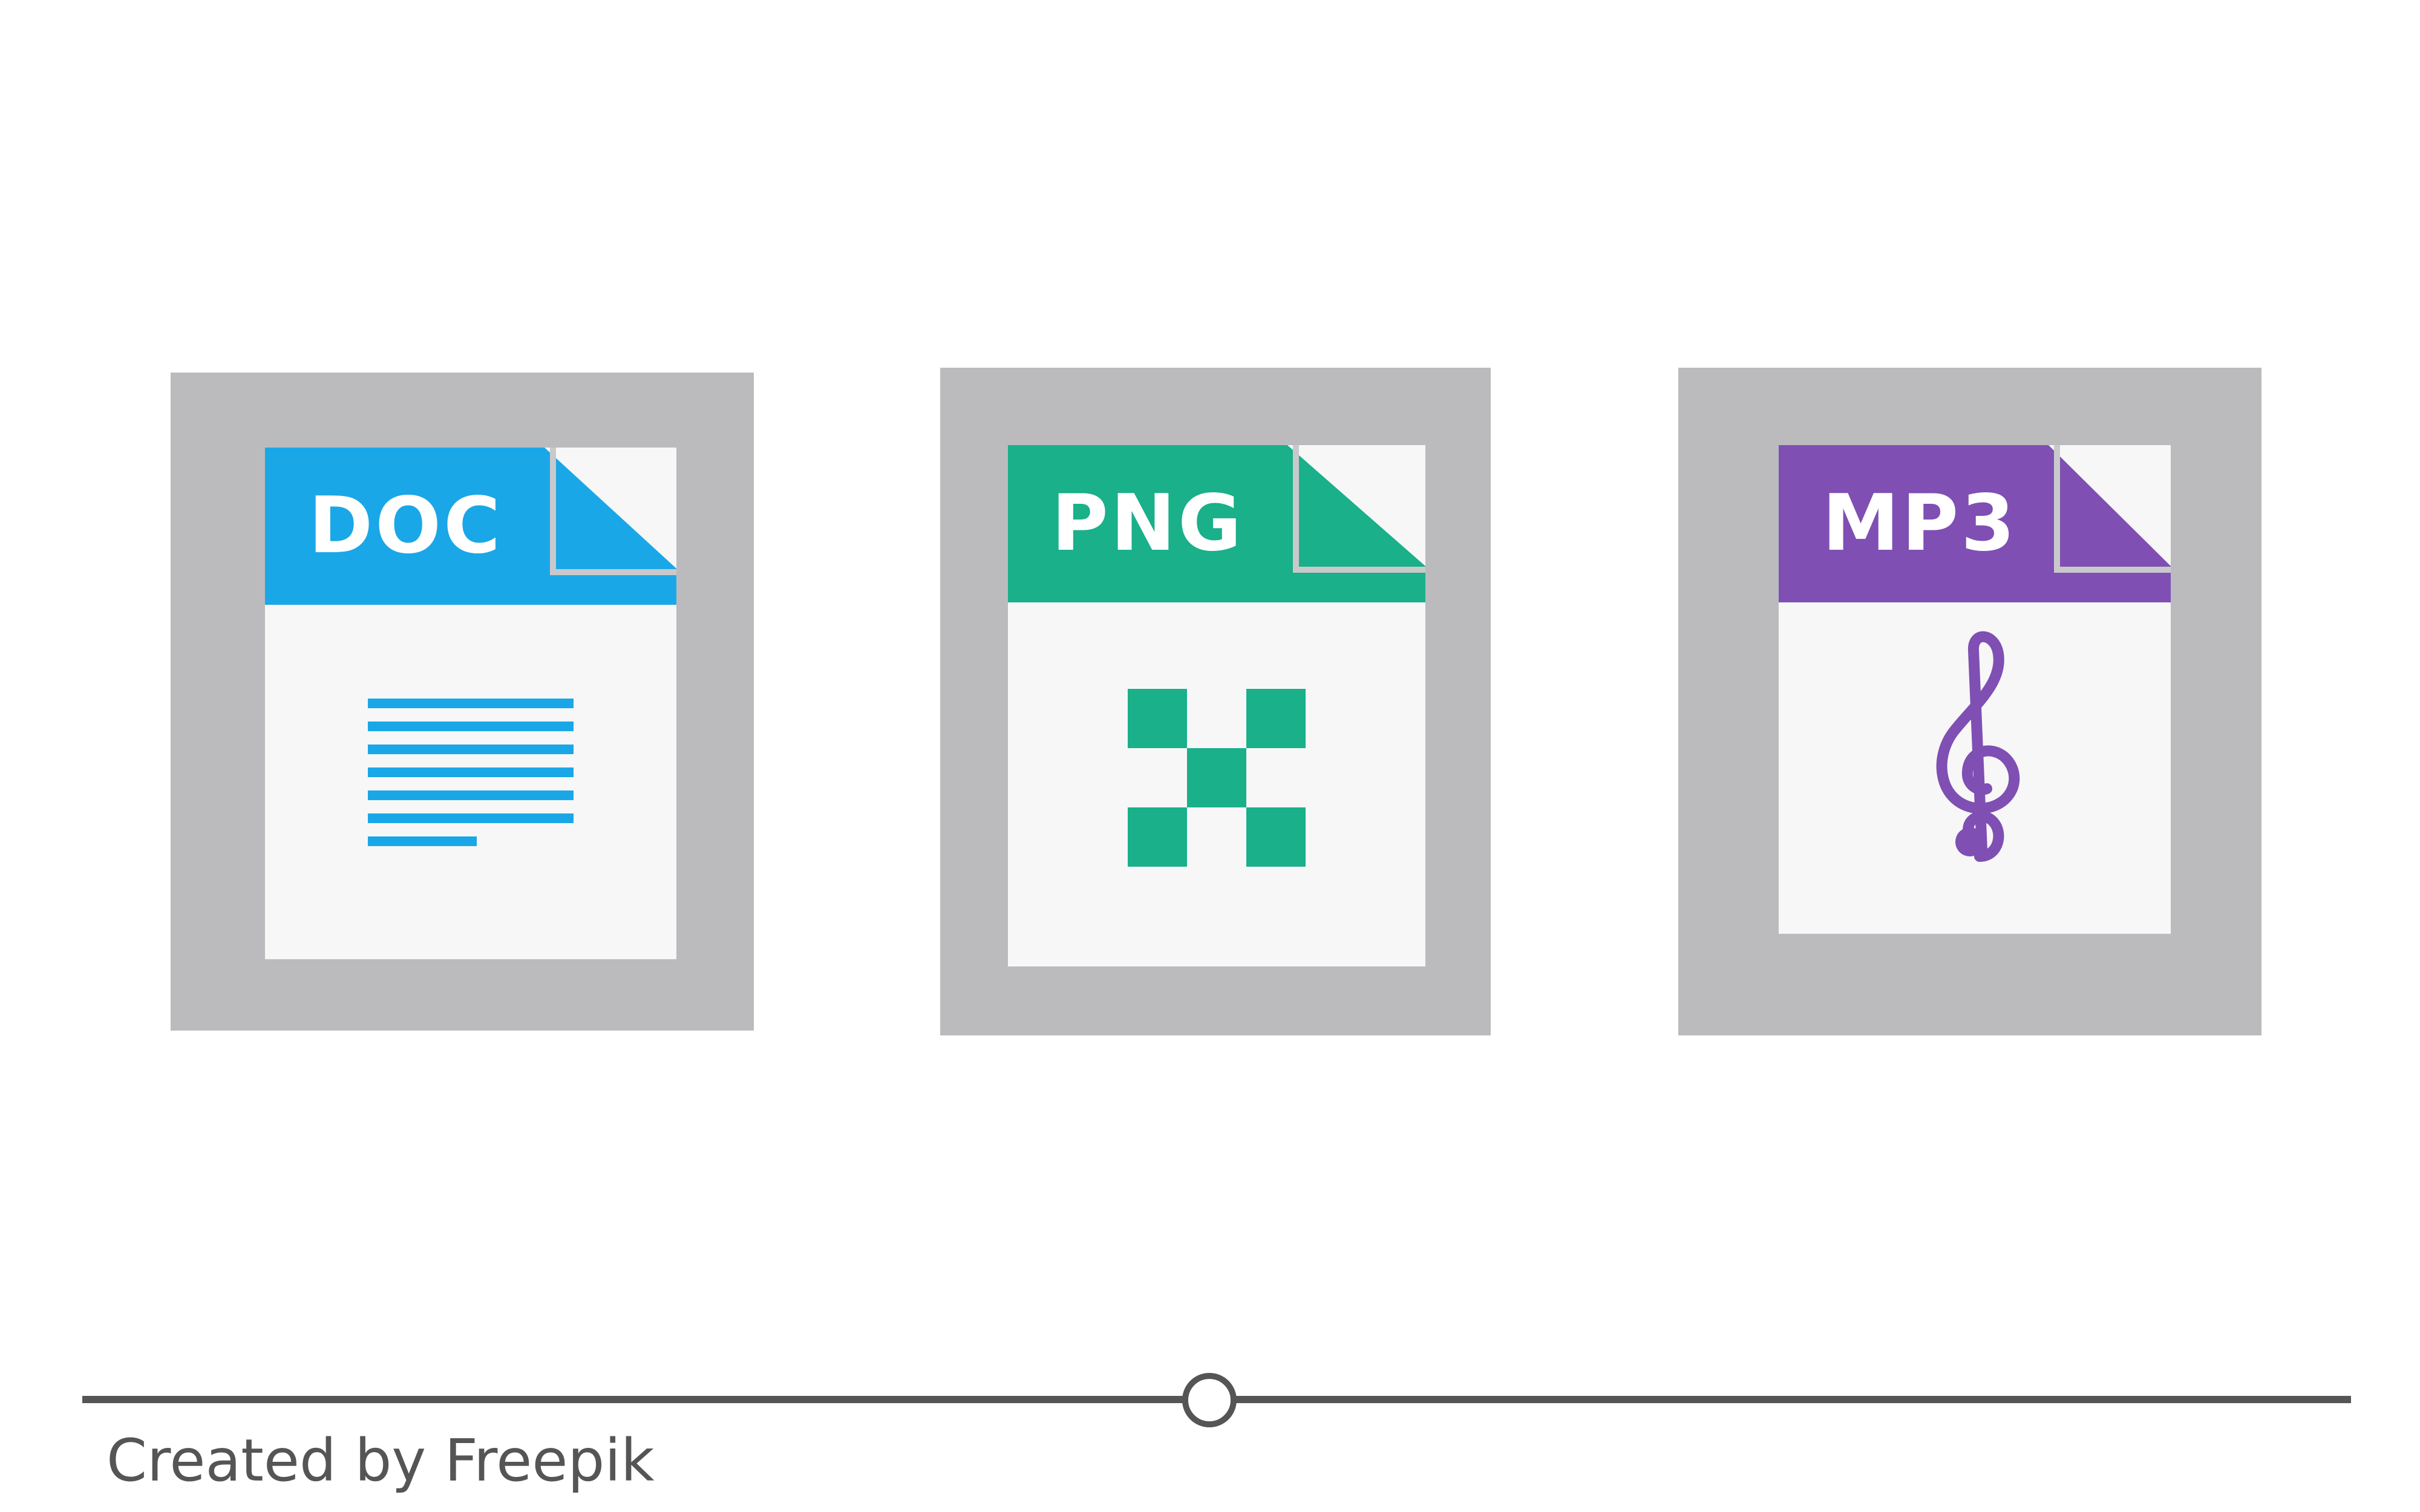 This screenshot has width=2420, height=1512. Describe the element at coordinates (470, 774) in the screenshot. I see `text-lines-icon` at that location.